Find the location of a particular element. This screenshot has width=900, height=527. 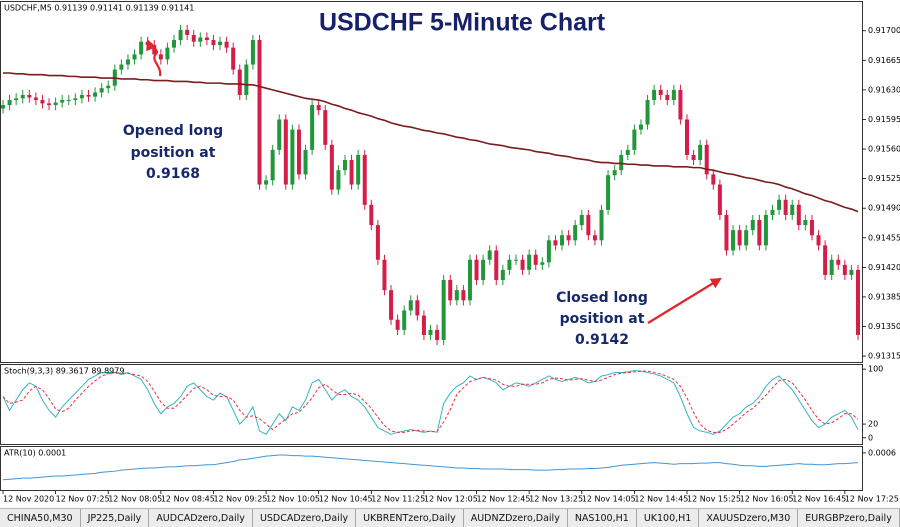

symbol-tab: USDCADzero,Daily is located at coordinates (305, 518).